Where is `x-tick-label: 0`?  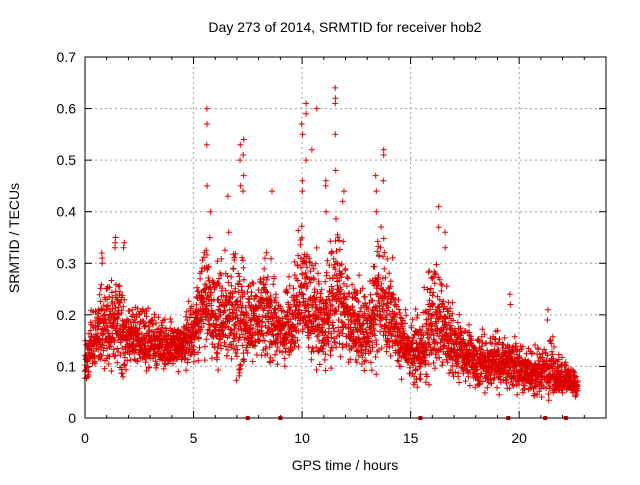
x-tick-label: 0 is located at coordinates (85, 438).